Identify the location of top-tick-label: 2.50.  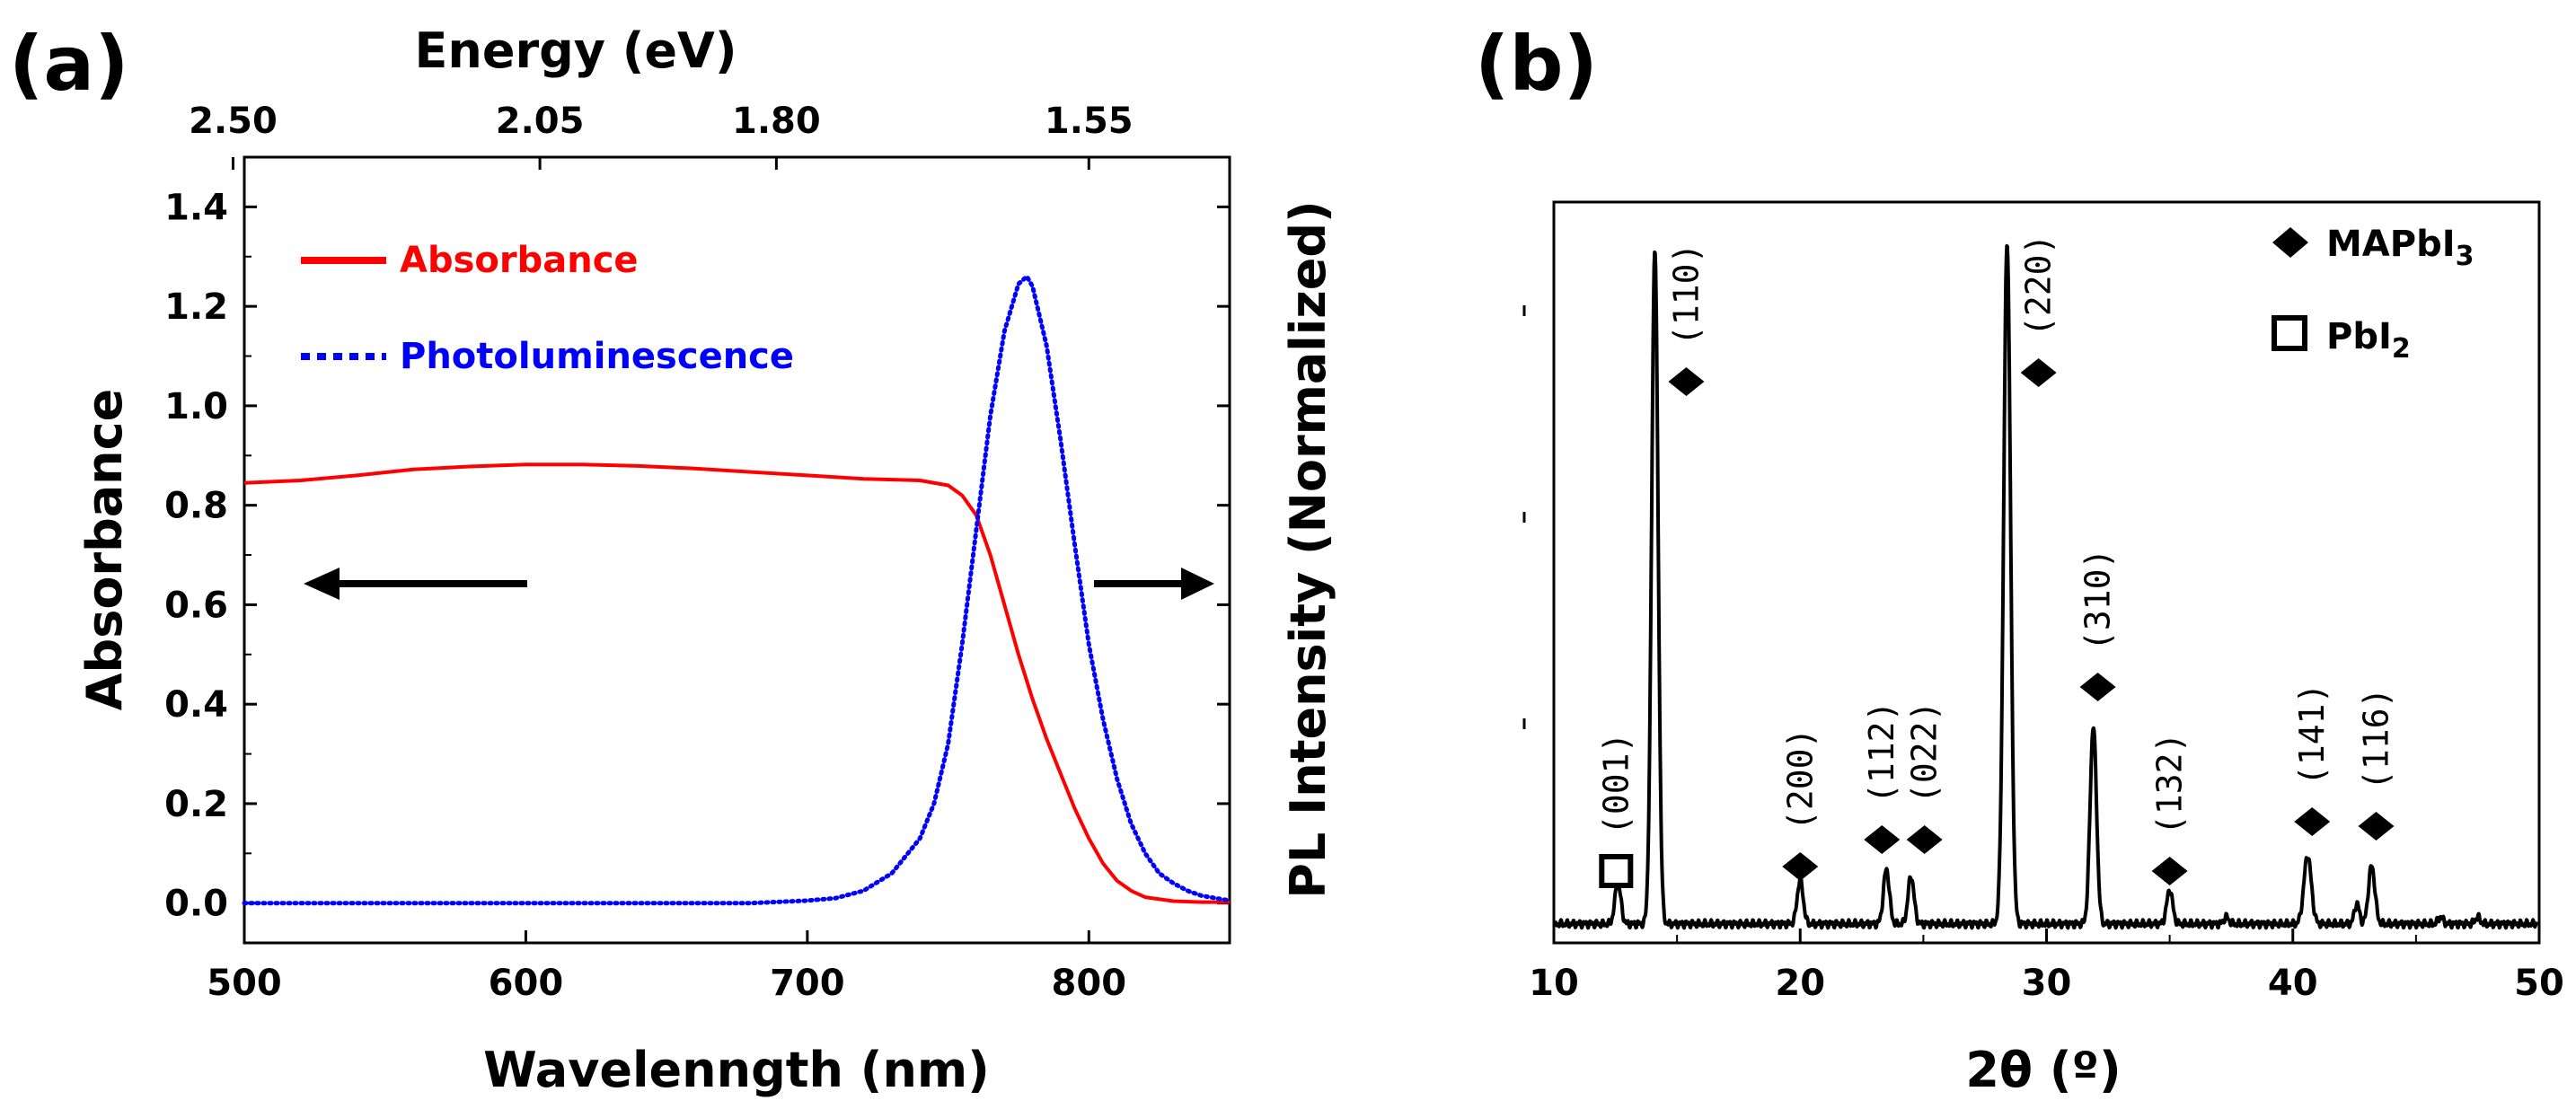
(233, 121).